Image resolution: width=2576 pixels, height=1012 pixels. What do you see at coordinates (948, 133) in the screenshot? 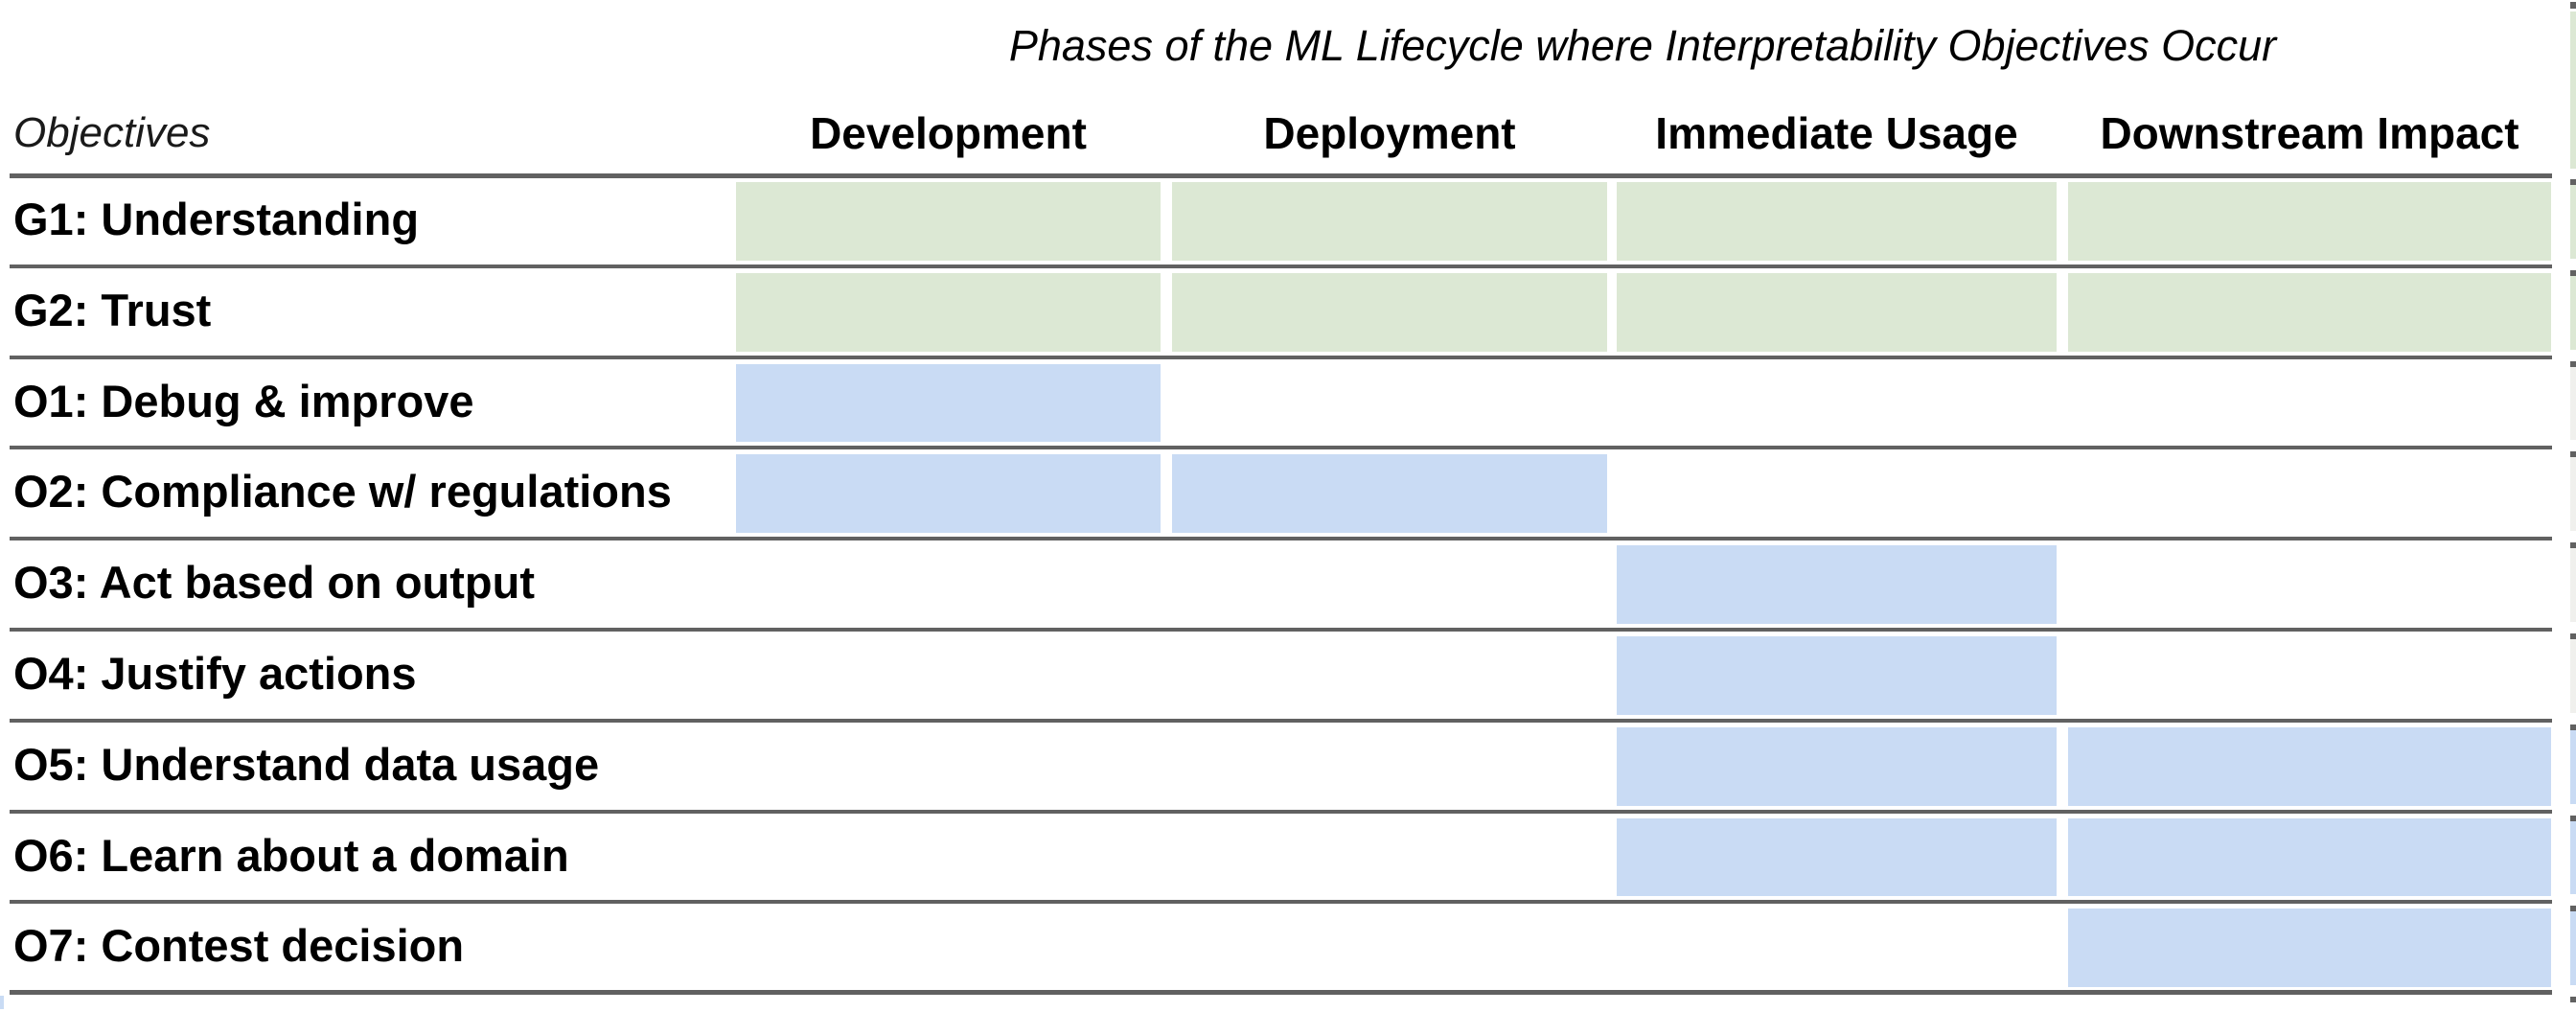
I see `column-header-1: Development` at bounding box center [948, 133].